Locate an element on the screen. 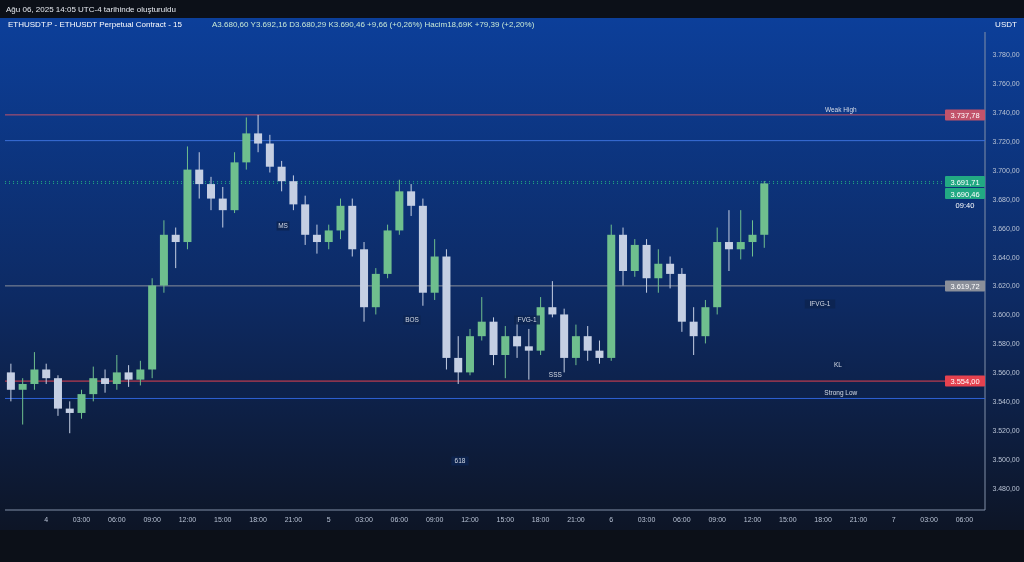 The width and height of the screenshot is (1024, 562). y-axis-title: USDT is located at coordinates (1006, 24).